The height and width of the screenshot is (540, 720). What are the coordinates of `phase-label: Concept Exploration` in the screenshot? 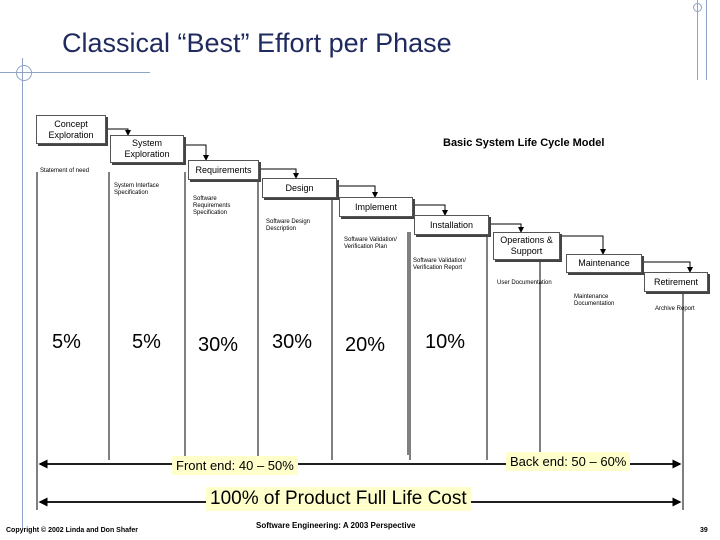 It's located at (71, 129).